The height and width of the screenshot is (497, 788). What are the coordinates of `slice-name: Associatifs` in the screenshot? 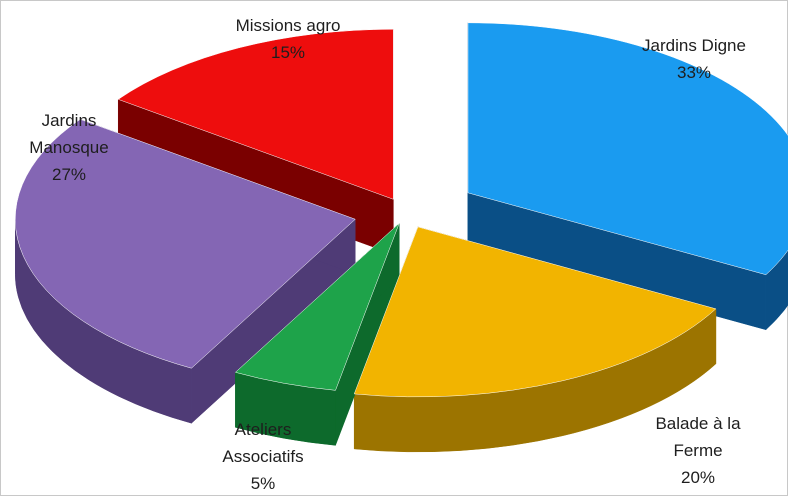 It's located at (262, 456).